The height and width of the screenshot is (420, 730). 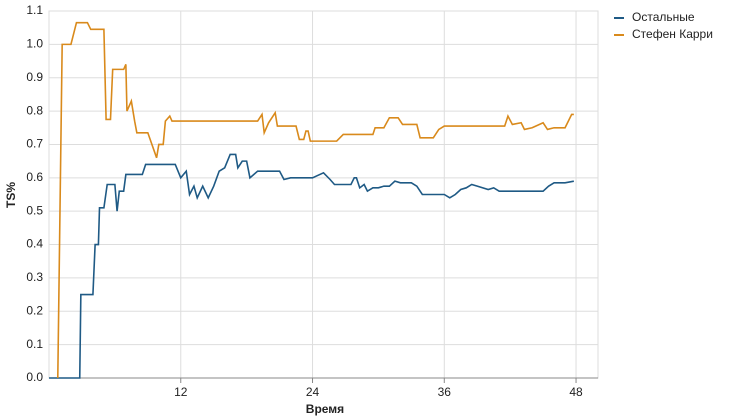 What do you see at coordinates (181, 392) in the screenshot?
I see `x-tick-label: 12` at bounding box center [181, 392].